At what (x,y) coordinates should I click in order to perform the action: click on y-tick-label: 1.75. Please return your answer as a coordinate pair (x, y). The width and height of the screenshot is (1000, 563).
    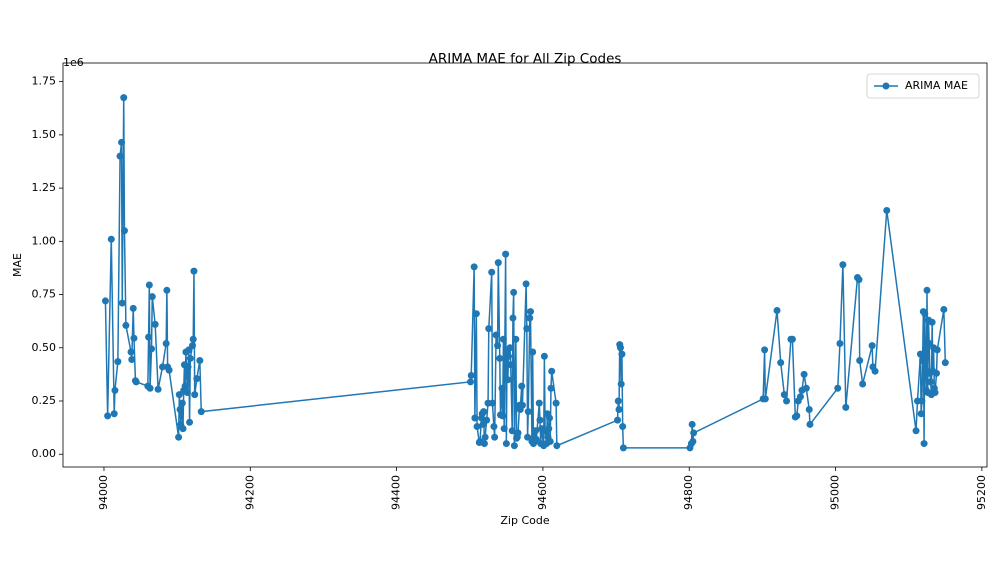
    Looking at the image, I should click on (44, 81).